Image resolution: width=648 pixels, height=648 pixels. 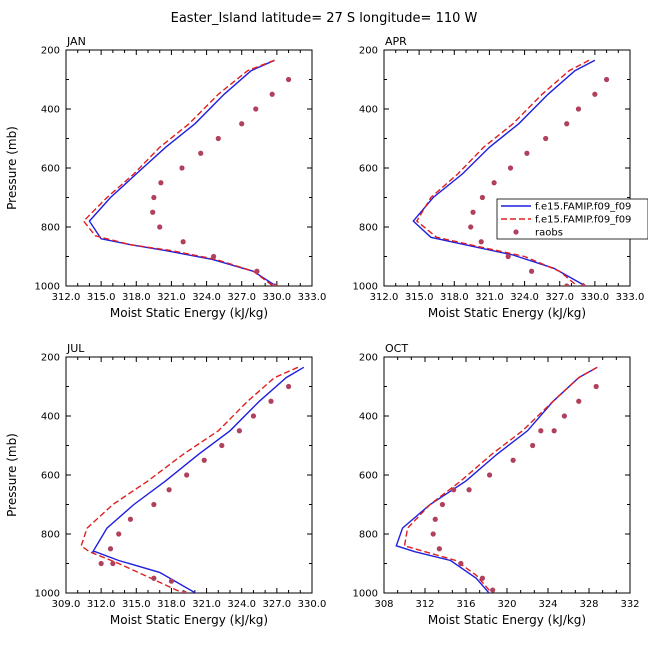 I want to click on panel-label: JUL, so click(x=75, y=348).